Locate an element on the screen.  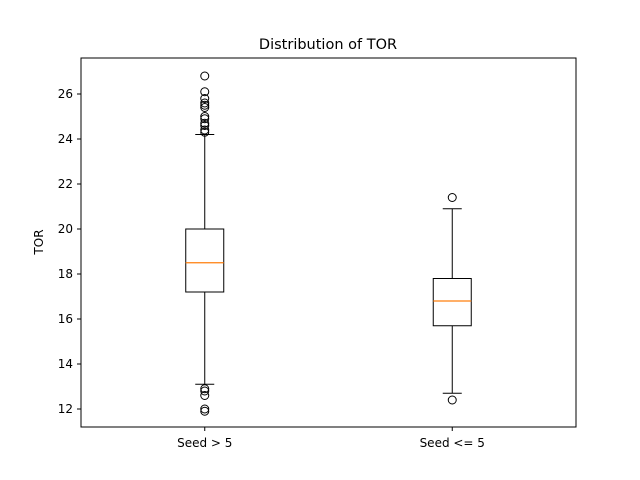
y-tick-label: 12 is located at coordinates (65, 409).